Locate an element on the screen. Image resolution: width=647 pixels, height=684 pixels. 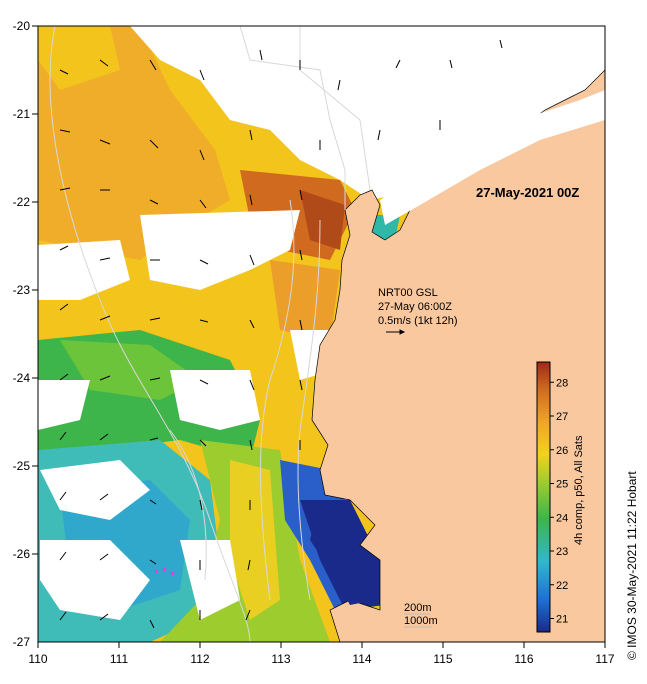
y-tick-marks is located at coordinates (35, 290).